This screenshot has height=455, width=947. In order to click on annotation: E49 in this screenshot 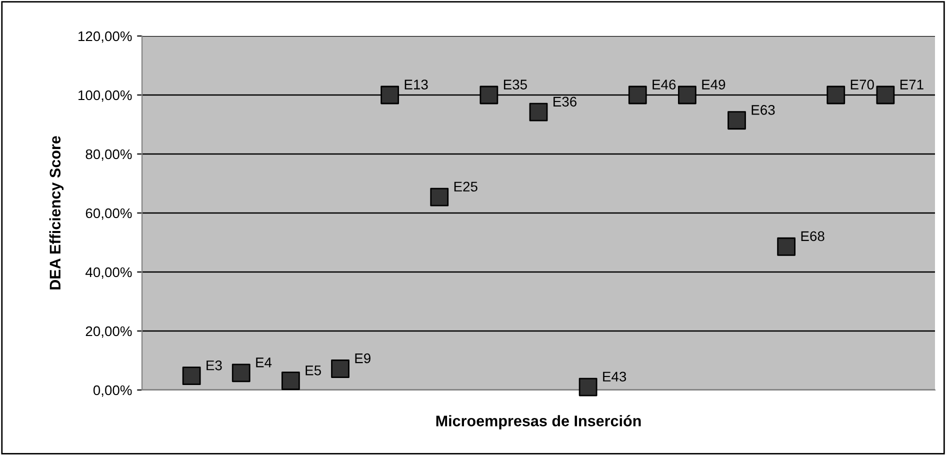, I will do `click(714, 85)`.